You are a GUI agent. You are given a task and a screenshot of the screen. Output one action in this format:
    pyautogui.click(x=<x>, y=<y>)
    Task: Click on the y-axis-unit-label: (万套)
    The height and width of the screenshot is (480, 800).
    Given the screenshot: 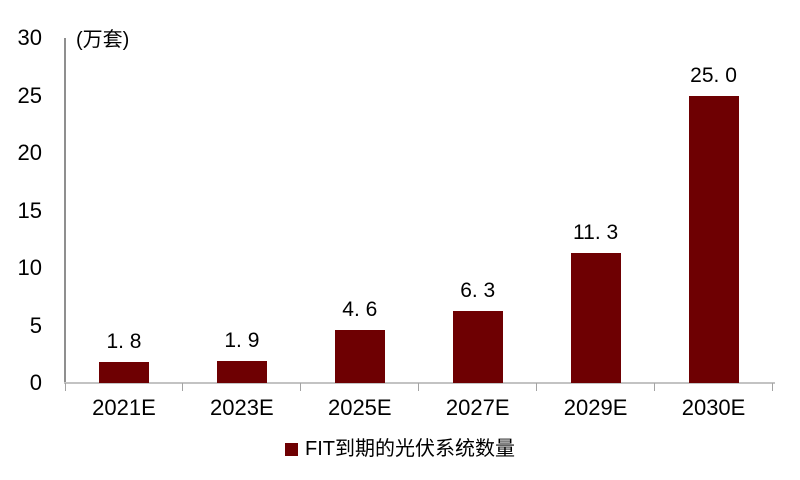 What is the action you would take?
    pyautogui.click(x=103, y=40)
    